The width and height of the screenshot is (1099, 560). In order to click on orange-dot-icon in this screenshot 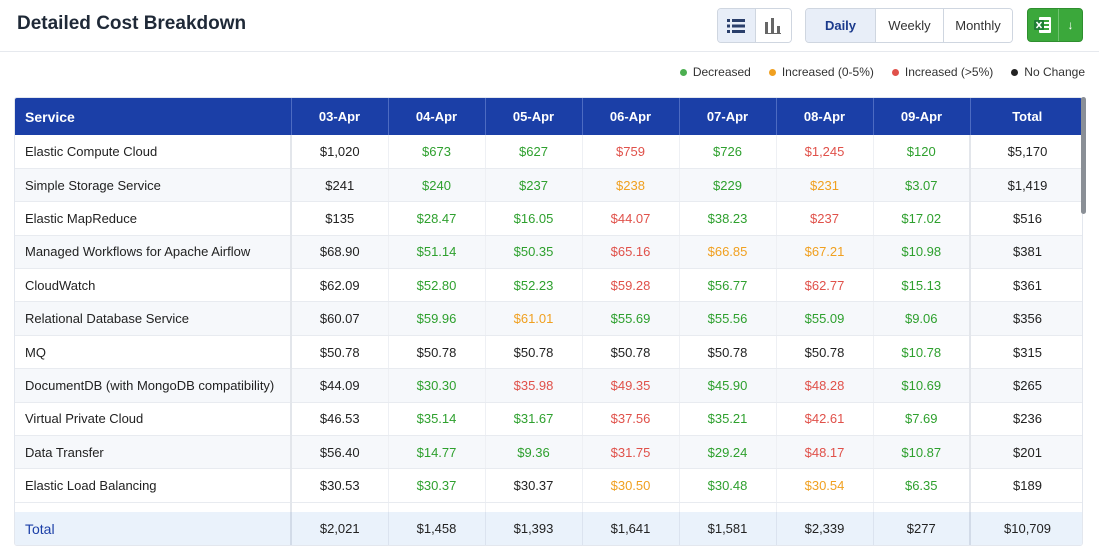, I will do `click(772, 72)`.